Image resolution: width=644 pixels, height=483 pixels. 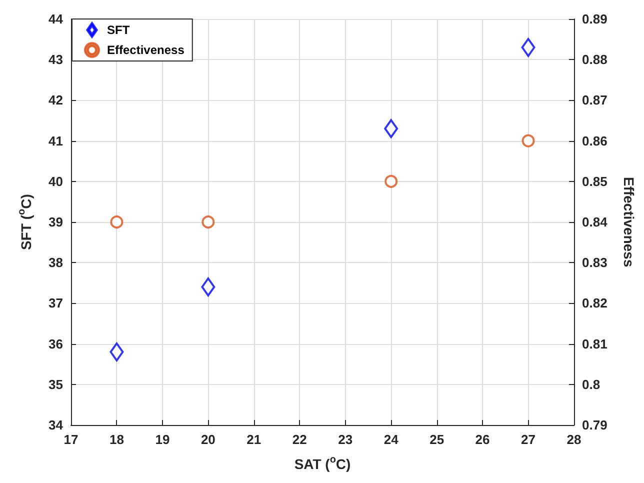 I want to click on x-tick-label: 19, so click(x=162, y=439).